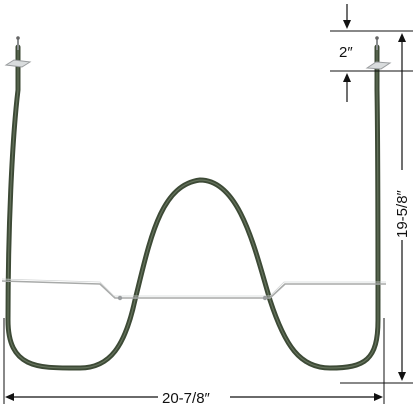  I want to click on support-wire, so click(193, 289).